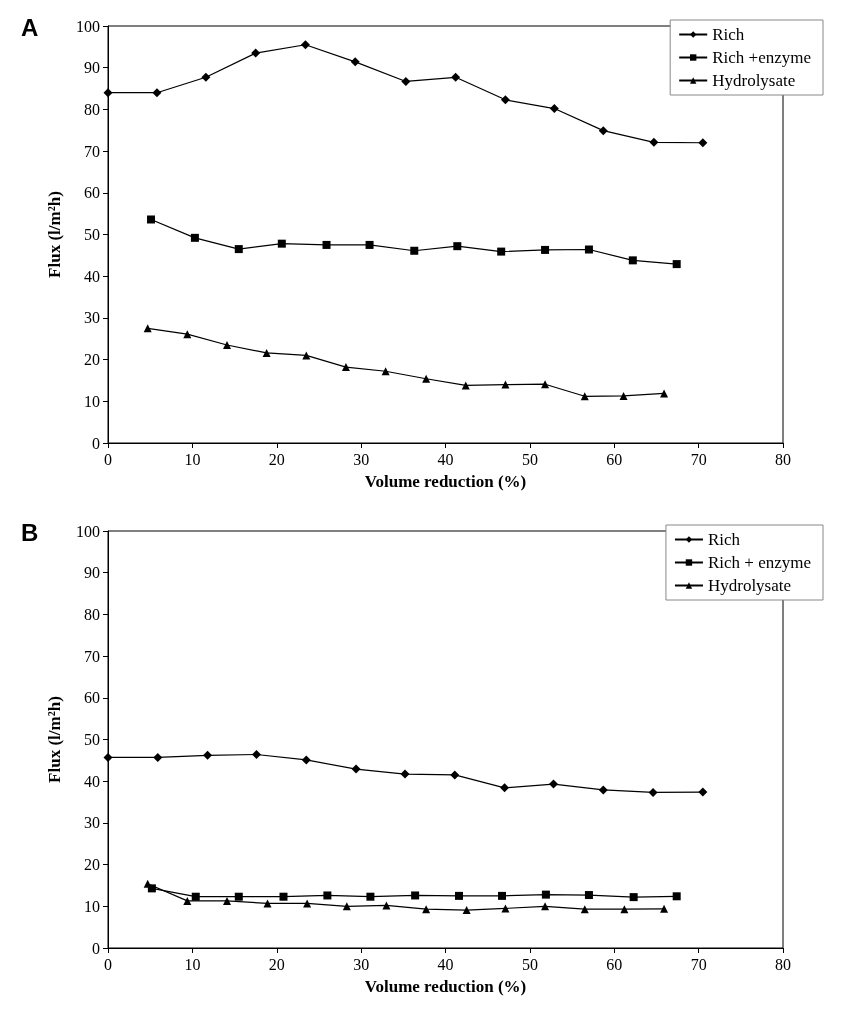 This screenshot has height=1035, width=843. Describe the element at coordinates (30, 532) in the screenshot. I see `chart-title: B` at that location.